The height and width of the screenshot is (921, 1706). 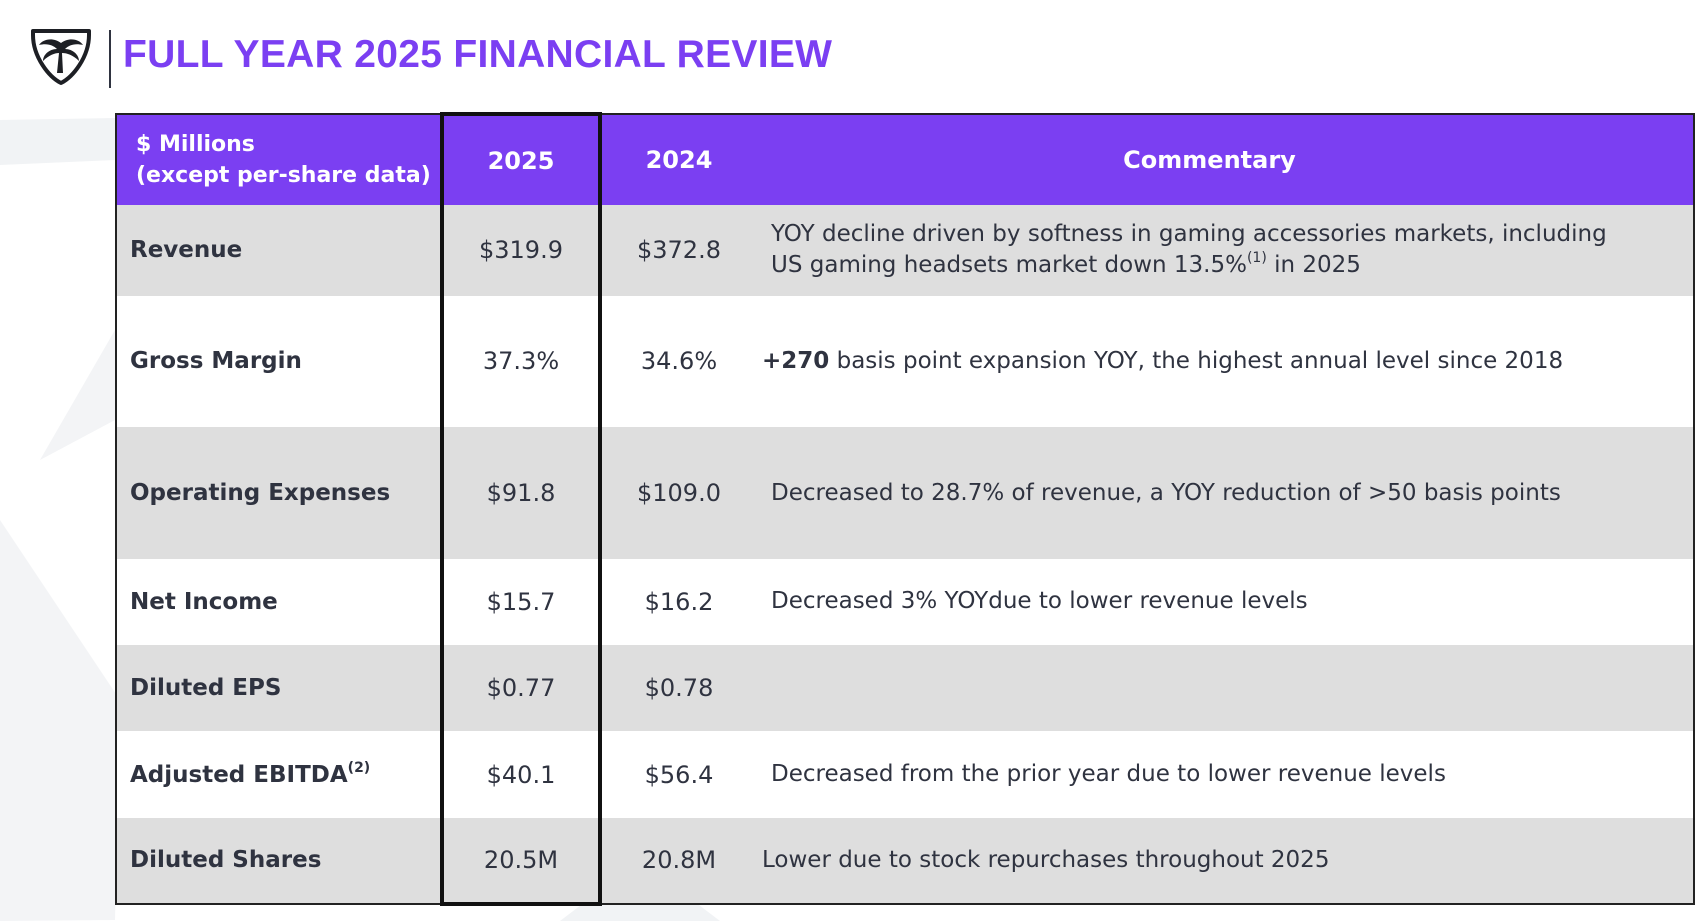 I want to click on header-metric-line2: (except per-share data), so click(x=283, y=175).